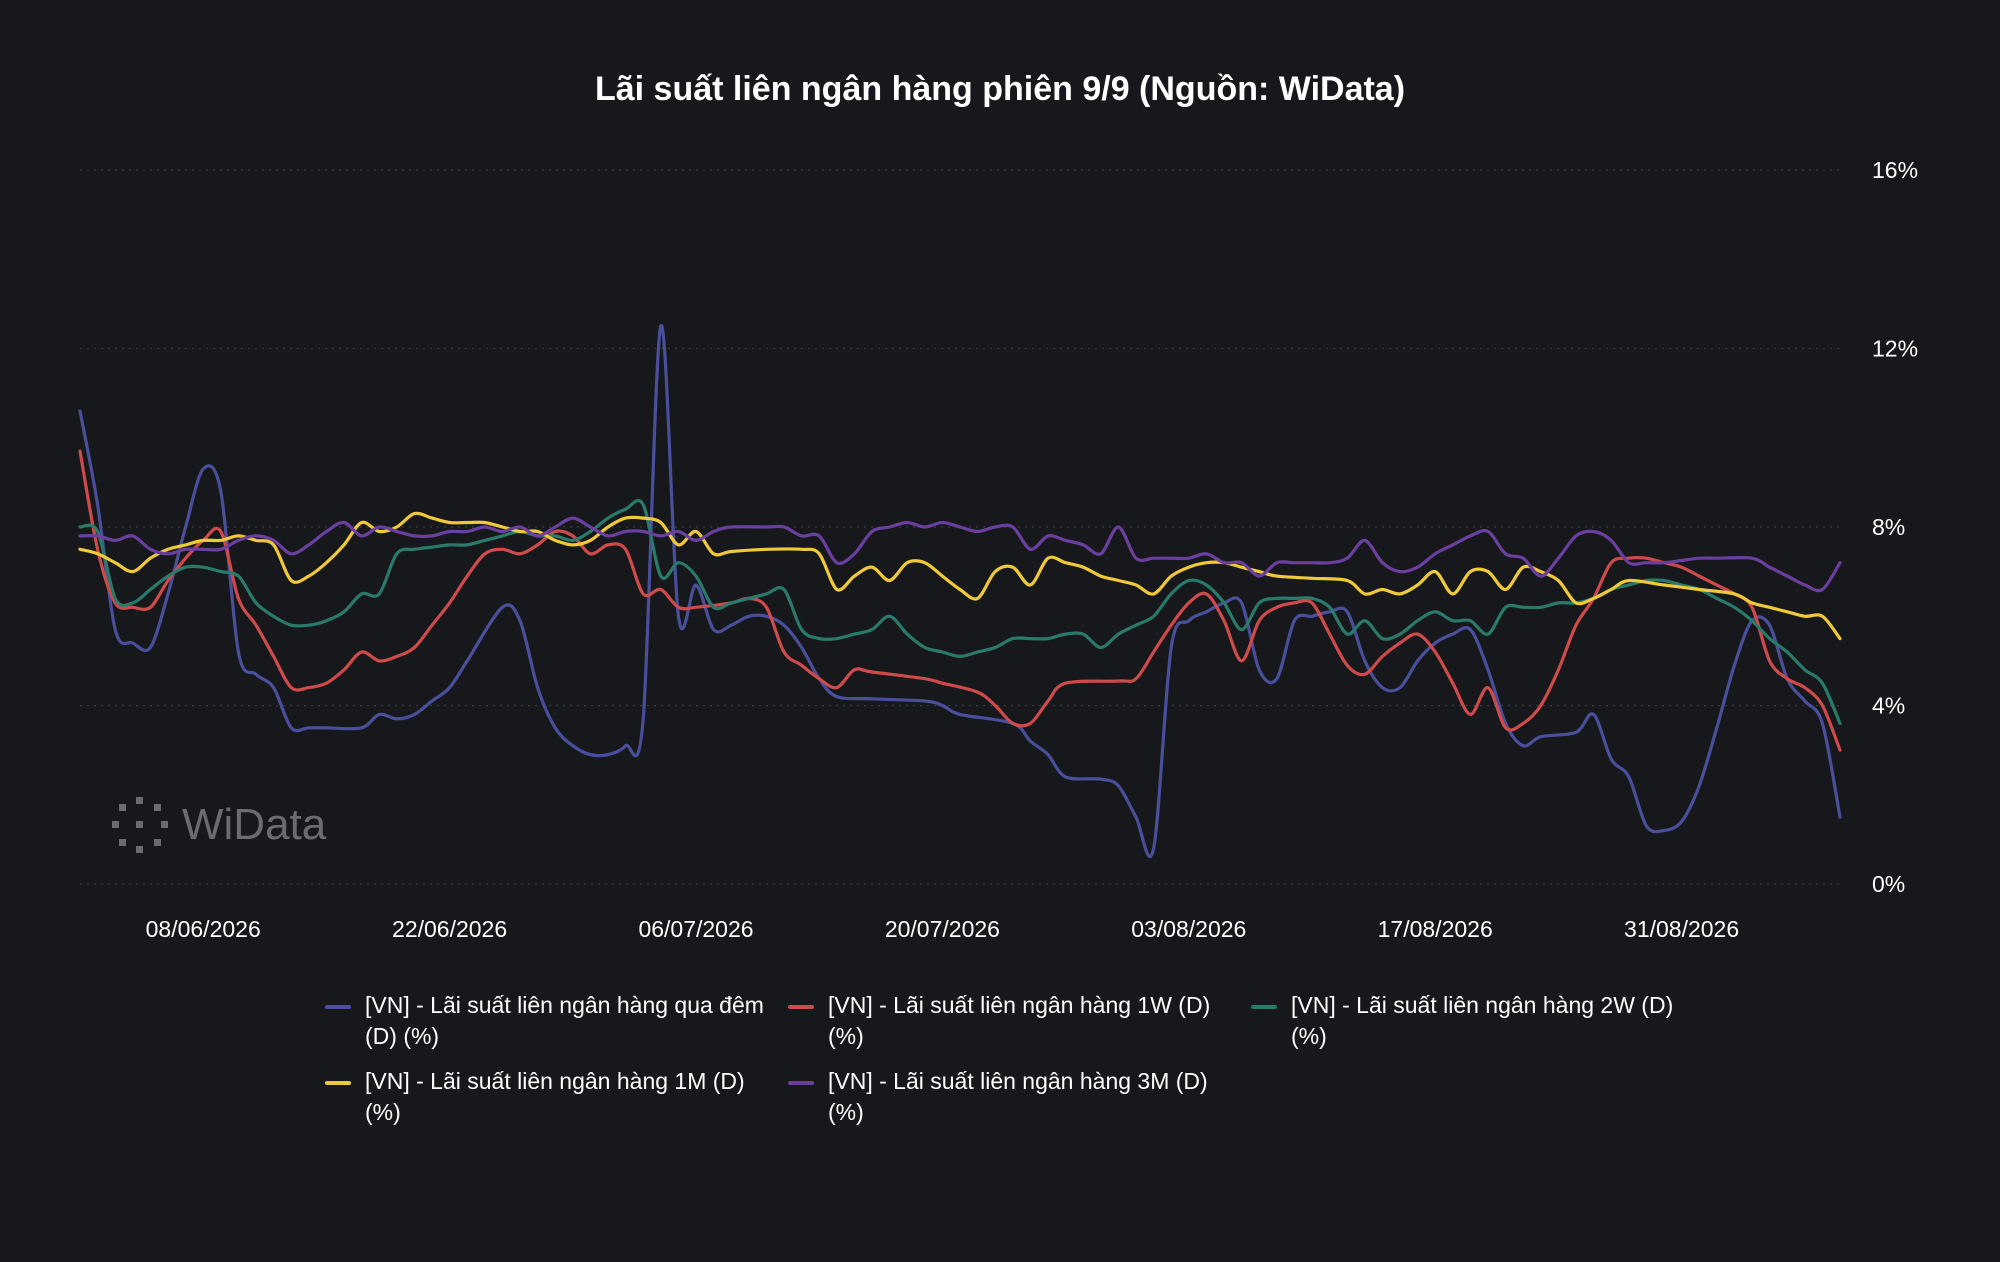 Image resolution: width=2000 pixels, height=1262 pixels. Describe the element at coordinates (449, 929) in the screenshot. I see `x-tick-label: 22/06/2026` at that location.